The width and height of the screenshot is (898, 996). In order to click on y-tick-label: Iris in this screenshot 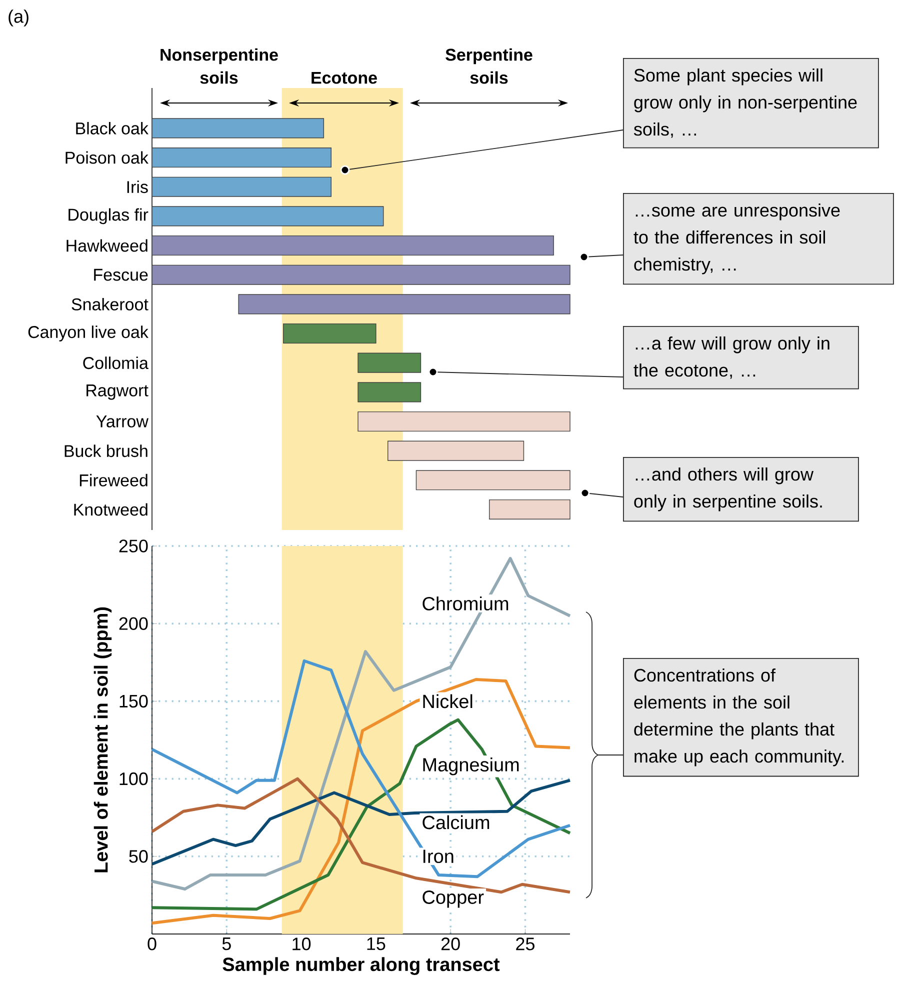, I will do `click(137, 187)`.